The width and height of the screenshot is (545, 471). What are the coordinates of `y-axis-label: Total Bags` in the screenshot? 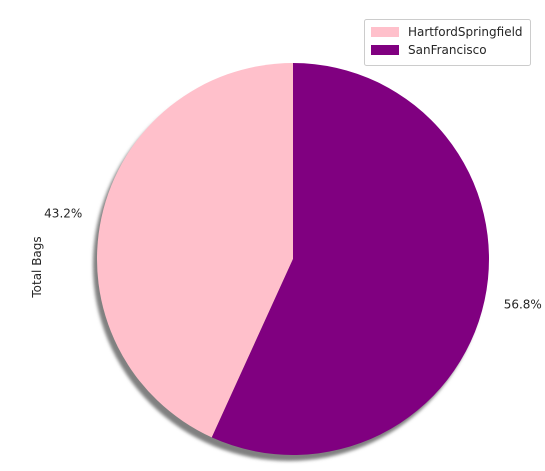 It's located at (37, 267).